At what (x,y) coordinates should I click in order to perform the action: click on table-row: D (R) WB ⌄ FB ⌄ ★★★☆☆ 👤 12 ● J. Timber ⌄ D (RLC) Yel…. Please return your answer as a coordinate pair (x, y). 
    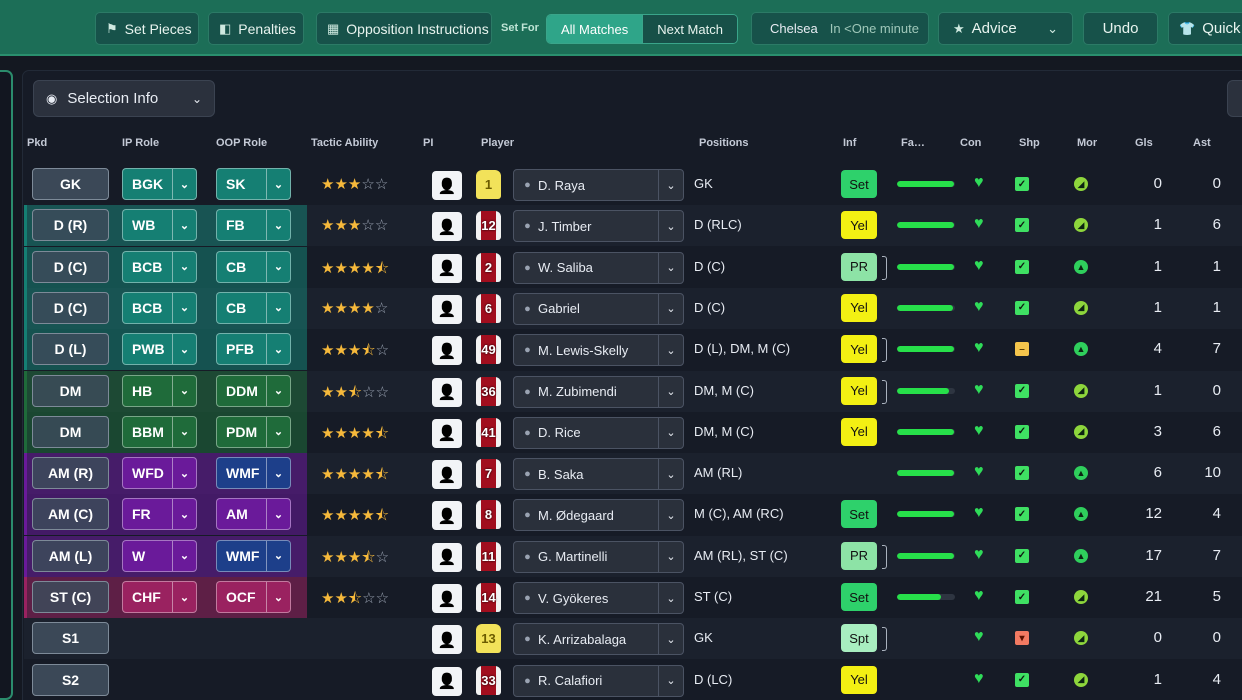
    Looking at the image, I should click on (633, 226).